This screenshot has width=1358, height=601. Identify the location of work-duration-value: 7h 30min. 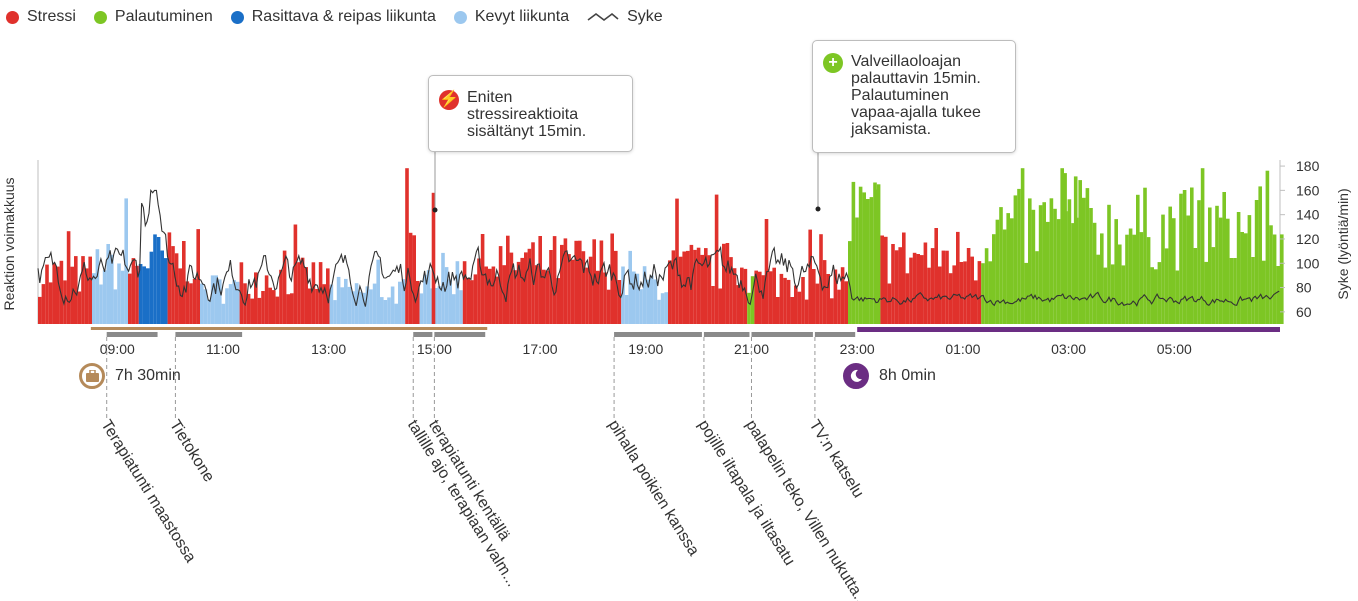
(148, 375).